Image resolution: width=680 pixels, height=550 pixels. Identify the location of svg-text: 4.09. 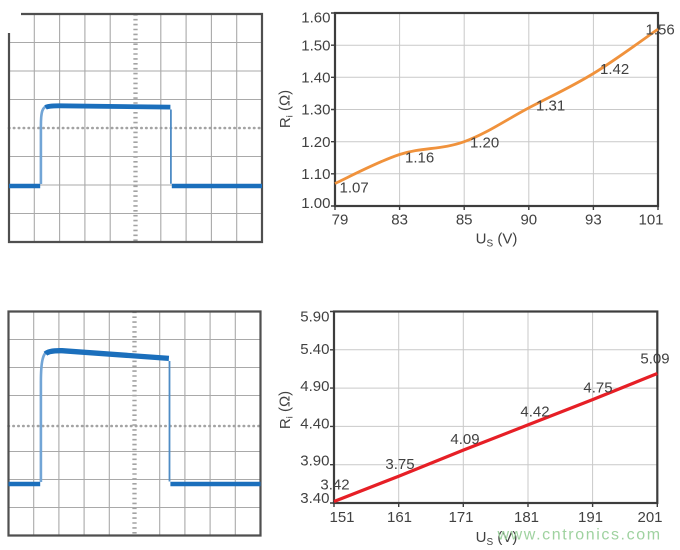
(464, 439).